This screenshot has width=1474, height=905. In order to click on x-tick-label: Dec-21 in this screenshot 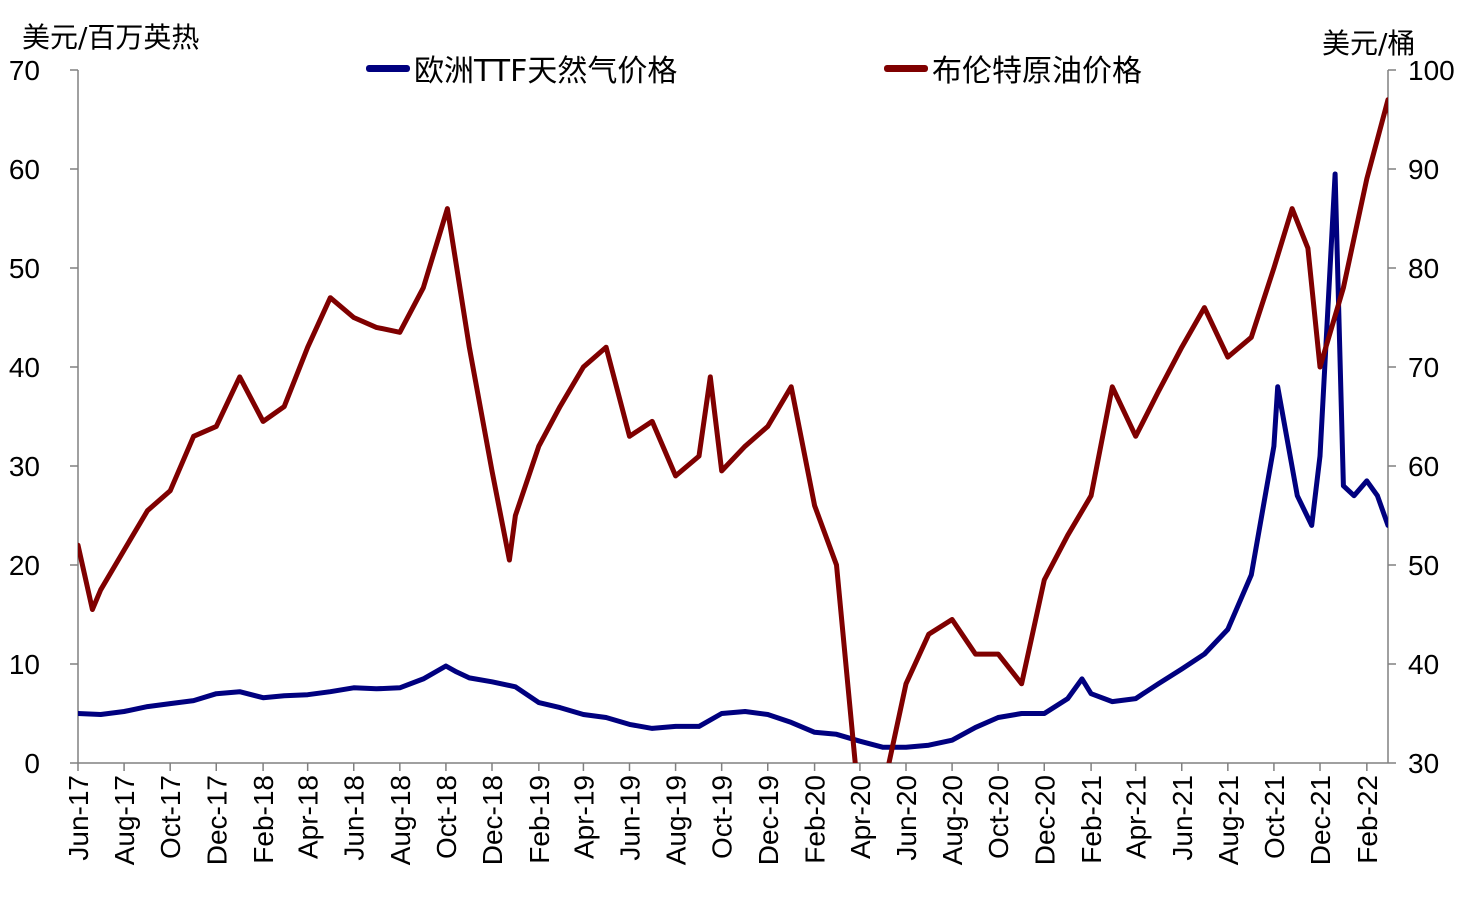, I will do `click(1320, 820)`.